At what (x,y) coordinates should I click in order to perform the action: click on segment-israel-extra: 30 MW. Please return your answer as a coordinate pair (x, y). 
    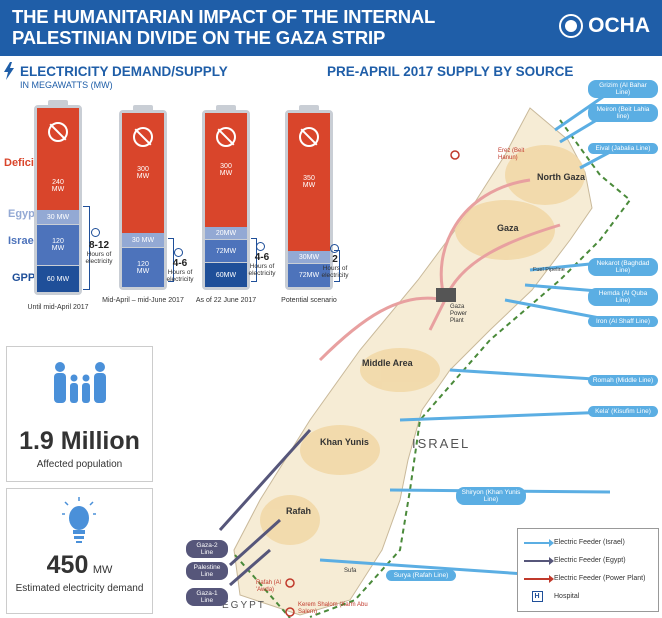
    Looking at the image, I should click on (143, 240).